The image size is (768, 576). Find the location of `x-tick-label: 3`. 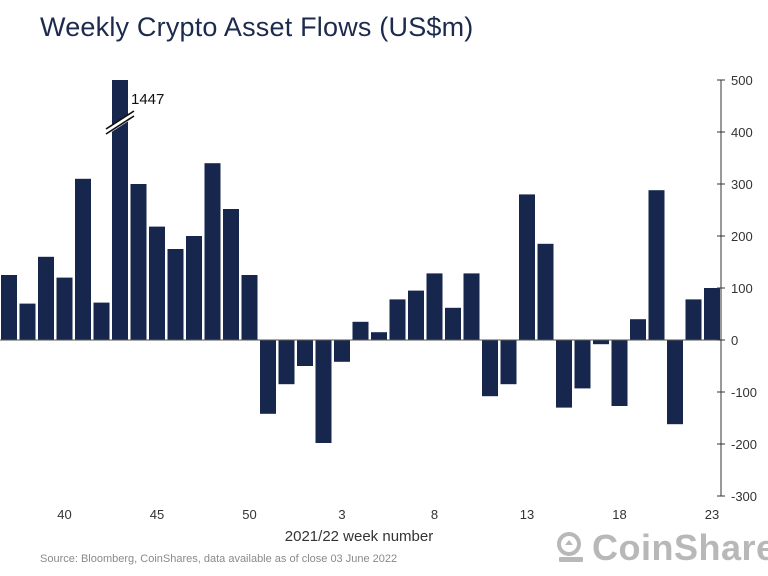

x-tick-label: 3 is located at coordinates (341, 514).